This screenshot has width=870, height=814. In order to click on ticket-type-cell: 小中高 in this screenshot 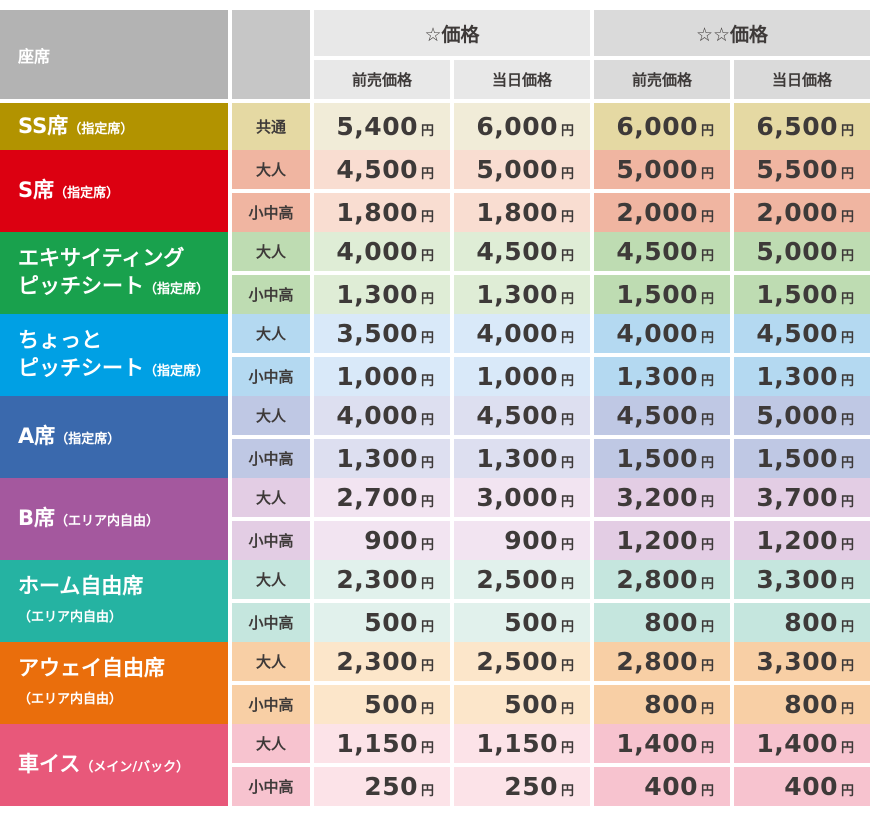, I will do `click(271, 376)`.